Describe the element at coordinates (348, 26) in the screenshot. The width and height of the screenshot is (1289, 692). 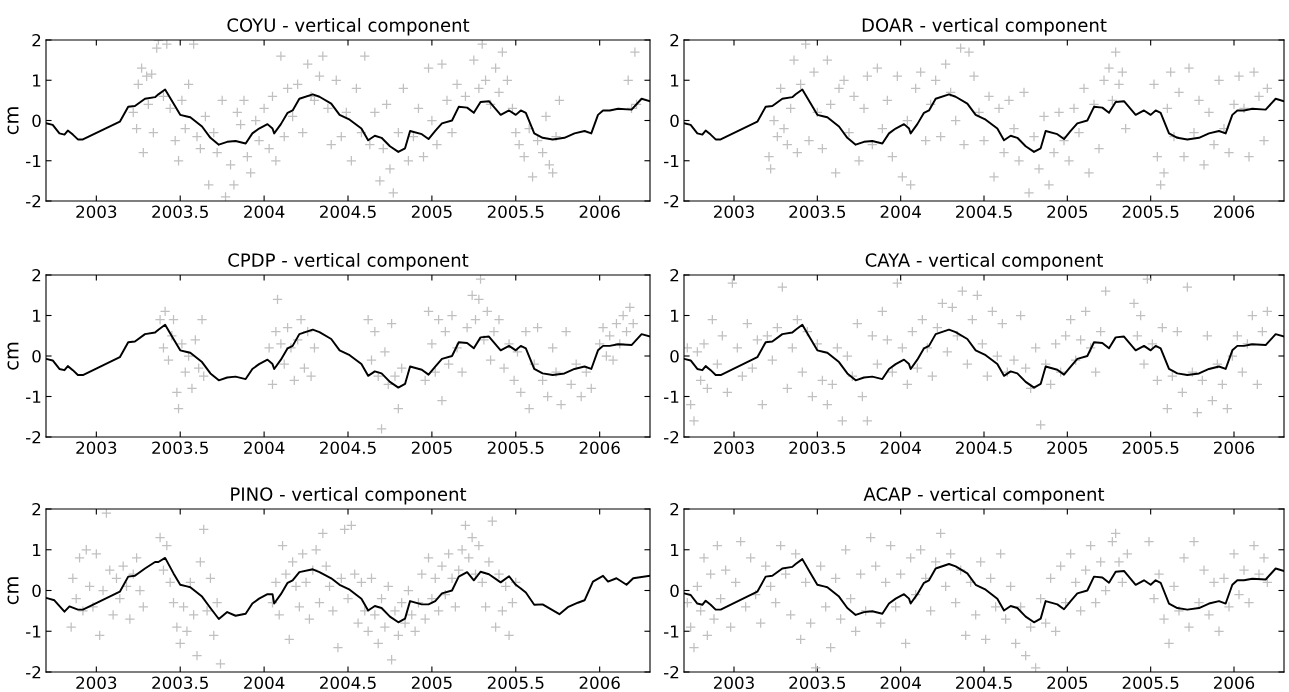
I see `chart-title: COYU - vertical component` at that location.